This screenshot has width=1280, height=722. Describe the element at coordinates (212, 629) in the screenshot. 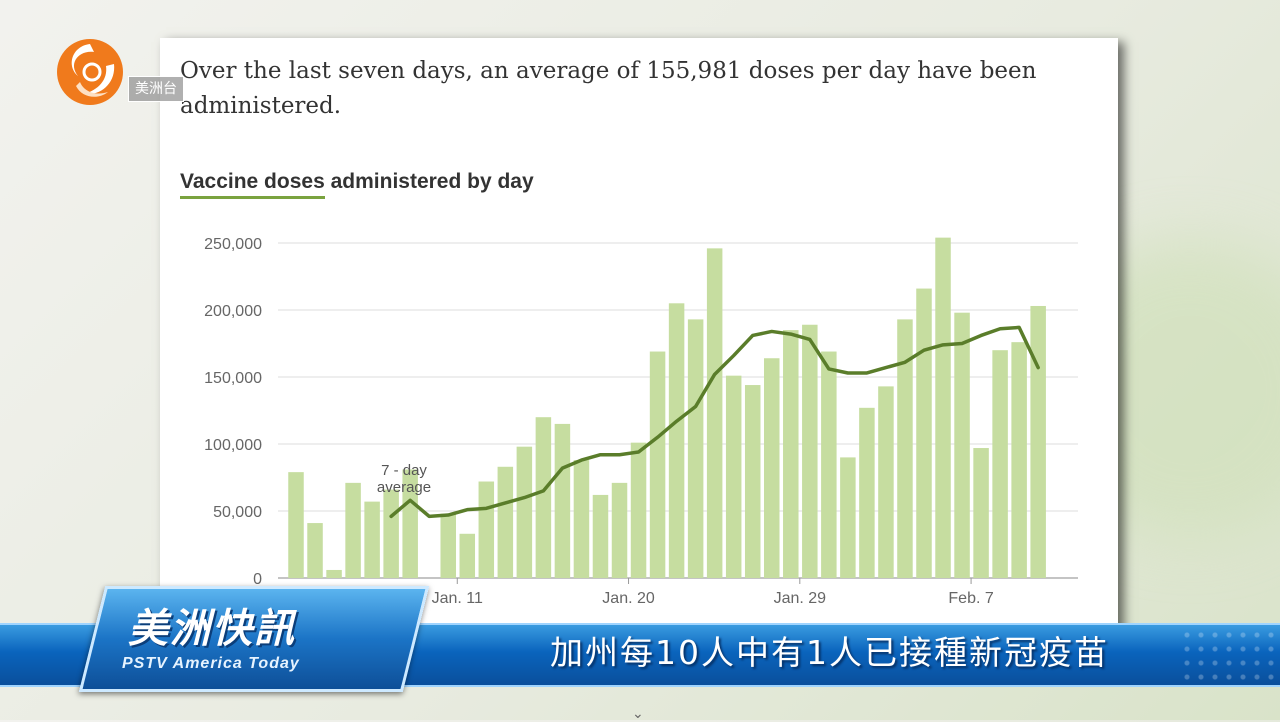

I see `program-badge-title: 美洲快訊` at that location.